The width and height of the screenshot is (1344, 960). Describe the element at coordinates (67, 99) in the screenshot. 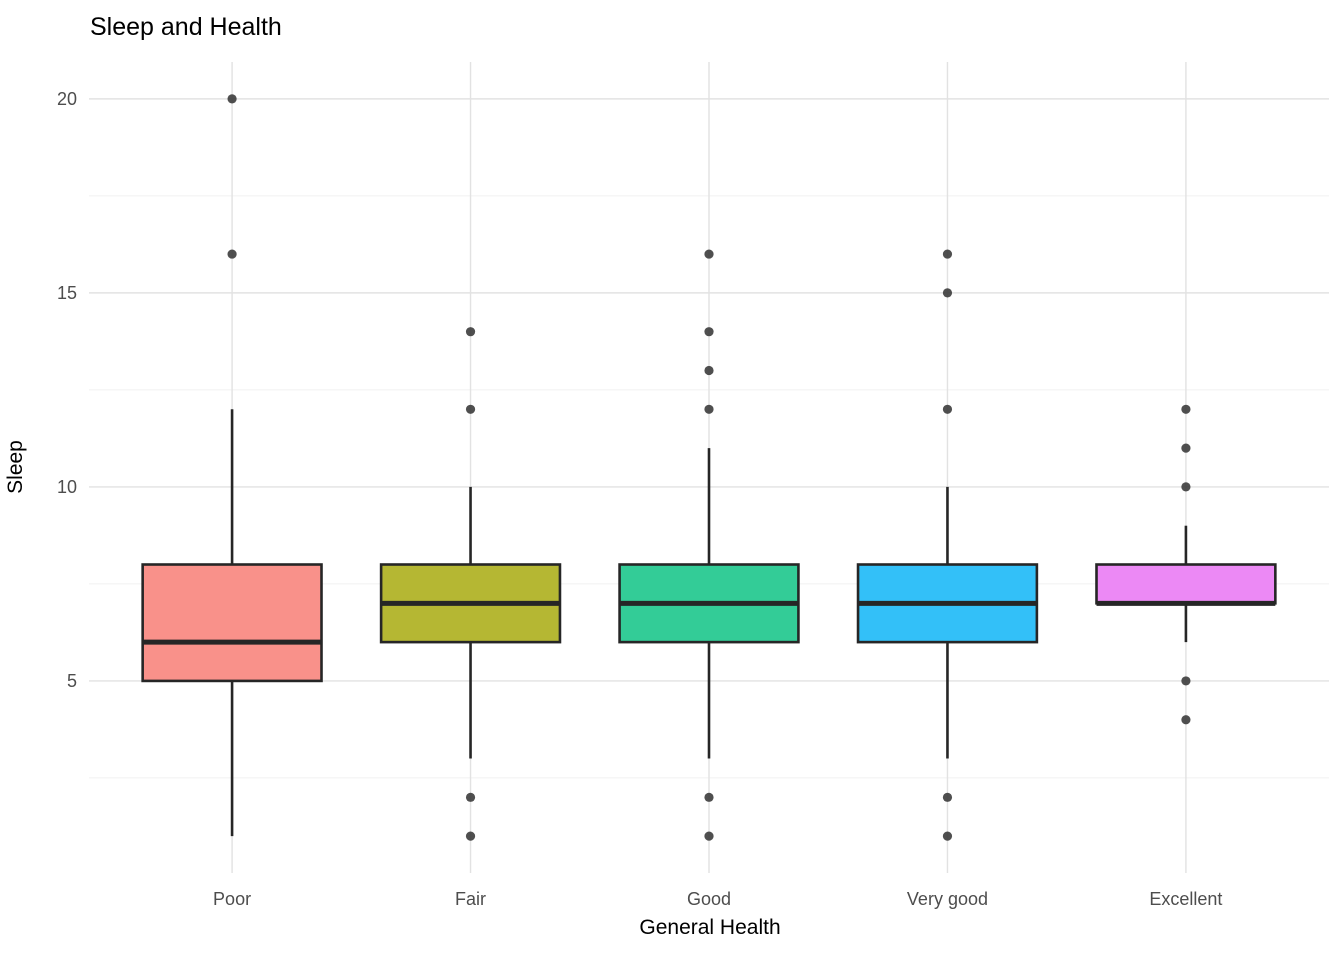

I see `y-tick-label: 20` at that location.